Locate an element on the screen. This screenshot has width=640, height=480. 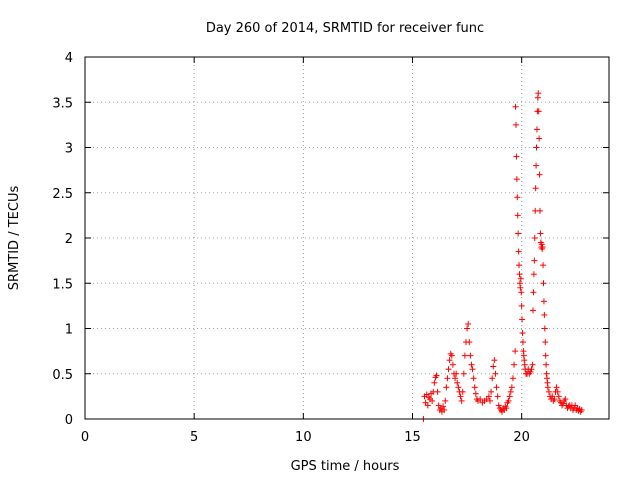
x-tick-label: 0 is located at coordinates (85, 437).